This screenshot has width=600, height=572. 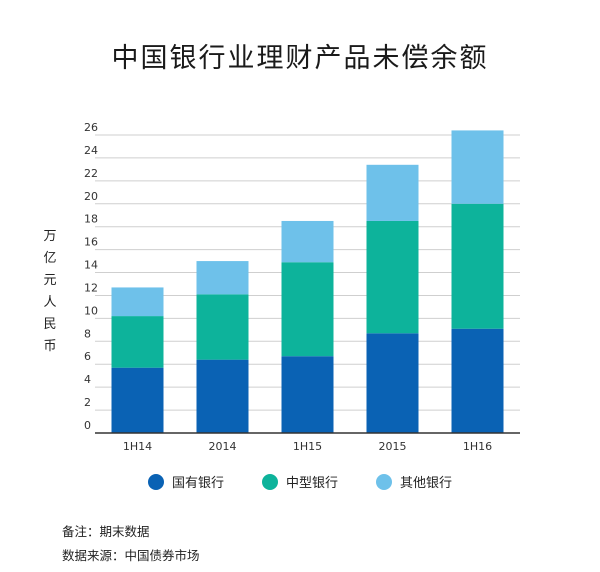 What do you see at coordinates (91, 196) in the screenshot?
I see `y-tick-label: 20` at bounding box center [91, 196].